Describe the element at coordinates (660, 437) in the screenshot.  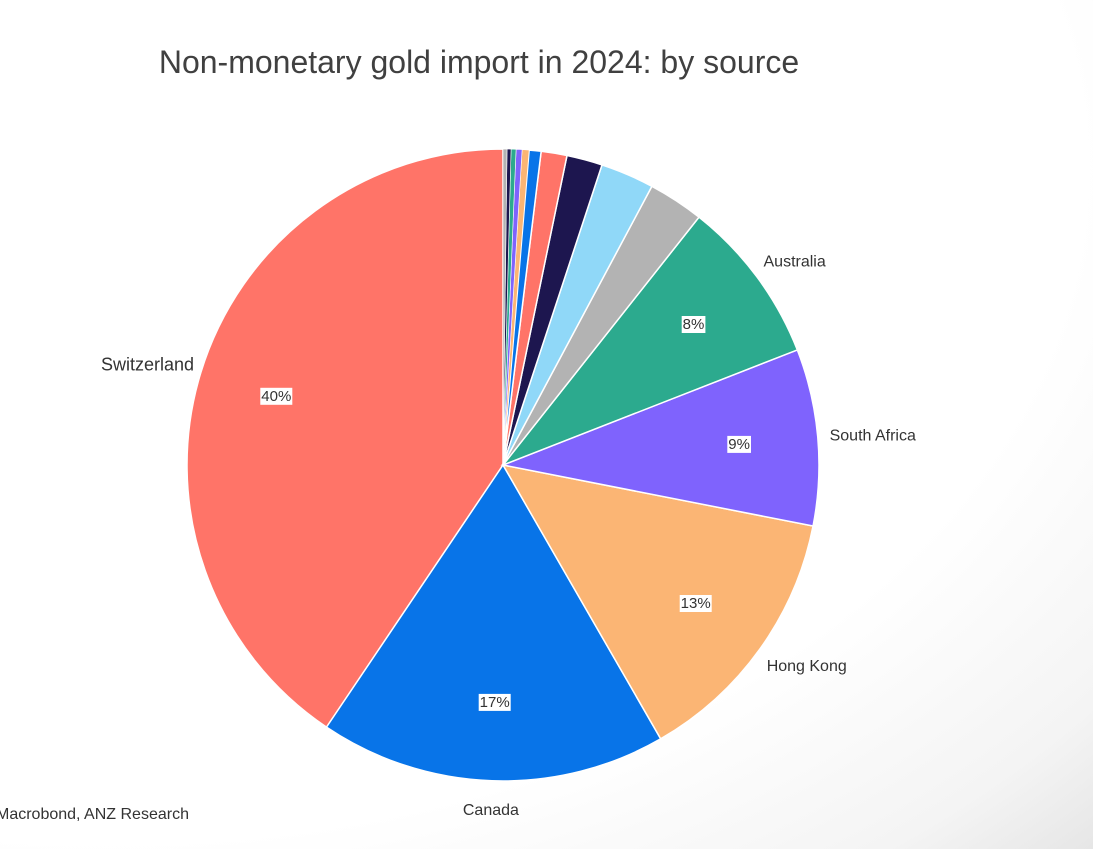
I see `slice-south-africa` at that location.